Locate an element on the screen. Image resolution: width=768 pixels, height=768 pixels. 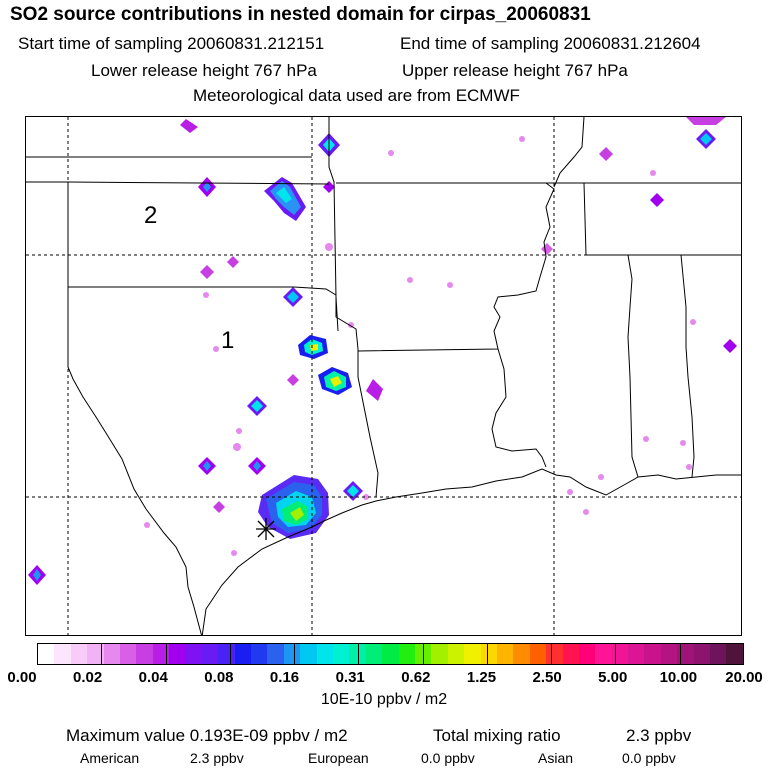
european-value: 0.0 ppbv is located at coordinates (448, 758).